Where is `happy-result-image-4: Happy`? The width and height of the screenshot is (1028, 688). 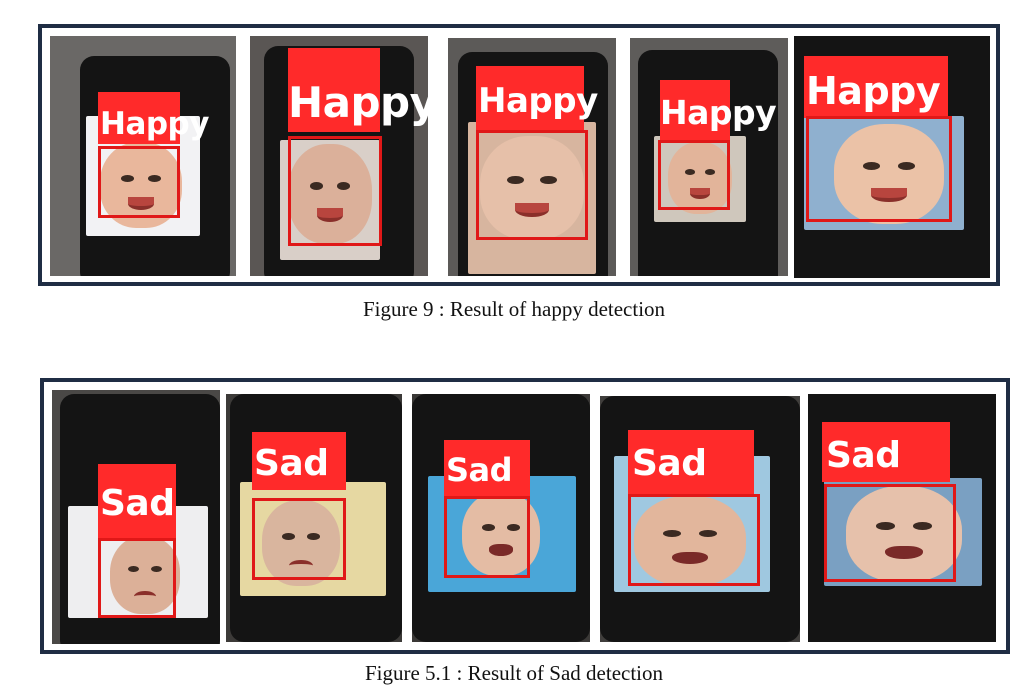 happy-result-image-4: Happy is located at coordinates (709, 157).